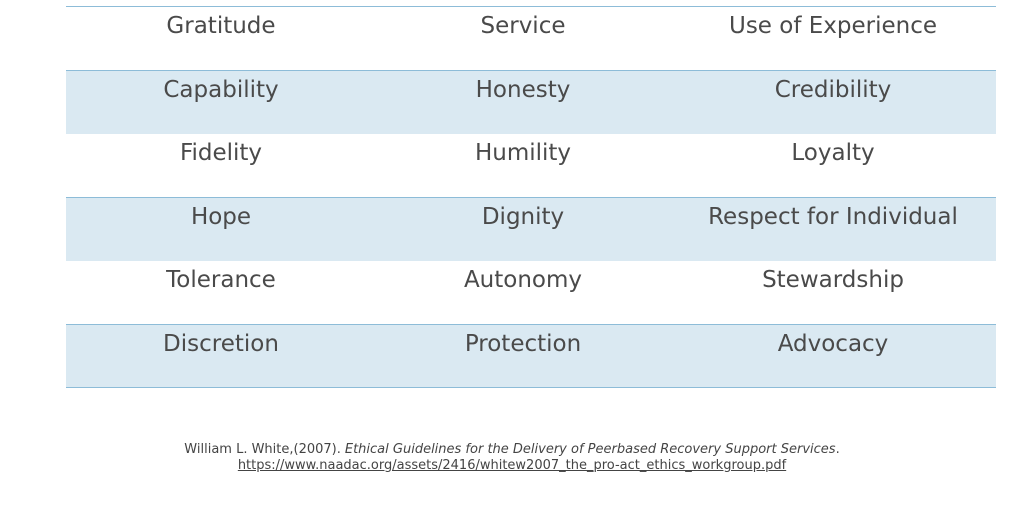  What do you see at coordinates (221, 279) in the screenshot?
I see `table-cell: Tolerance` at bounding box center [221, 279].